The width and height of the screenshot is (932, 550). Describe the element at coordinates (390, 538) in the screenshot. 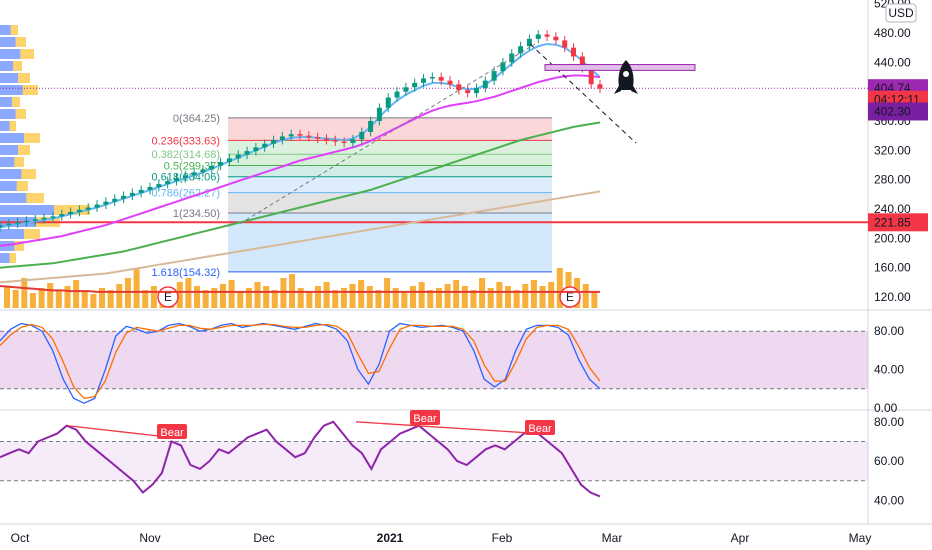

I see `time-tick: 2021` at that location.